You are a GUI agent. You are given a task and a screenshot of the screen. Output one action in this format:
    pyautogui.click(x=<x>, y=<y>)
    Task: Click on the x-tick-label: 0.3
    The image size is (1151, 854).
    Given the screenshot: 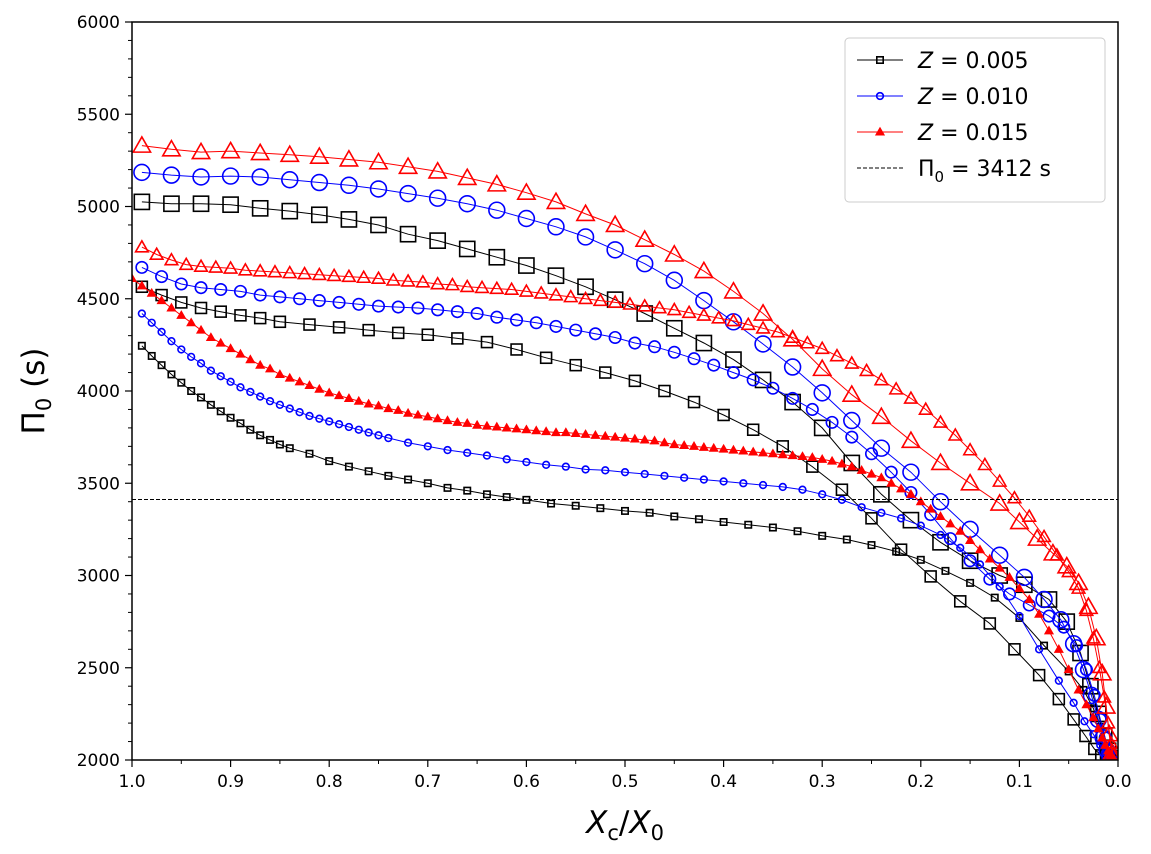 What is the action you would take?
    pyautogui.click(x=822, y=782)
    